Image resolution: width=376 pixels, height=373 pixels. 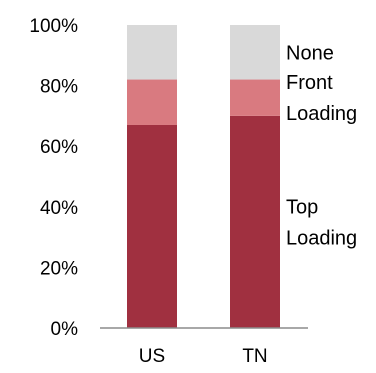 What do you see at coordinates (321, 145) in the screenshot?
I see `series-labels: Top Loading Front Loading None` at bounding box center [321, 145].